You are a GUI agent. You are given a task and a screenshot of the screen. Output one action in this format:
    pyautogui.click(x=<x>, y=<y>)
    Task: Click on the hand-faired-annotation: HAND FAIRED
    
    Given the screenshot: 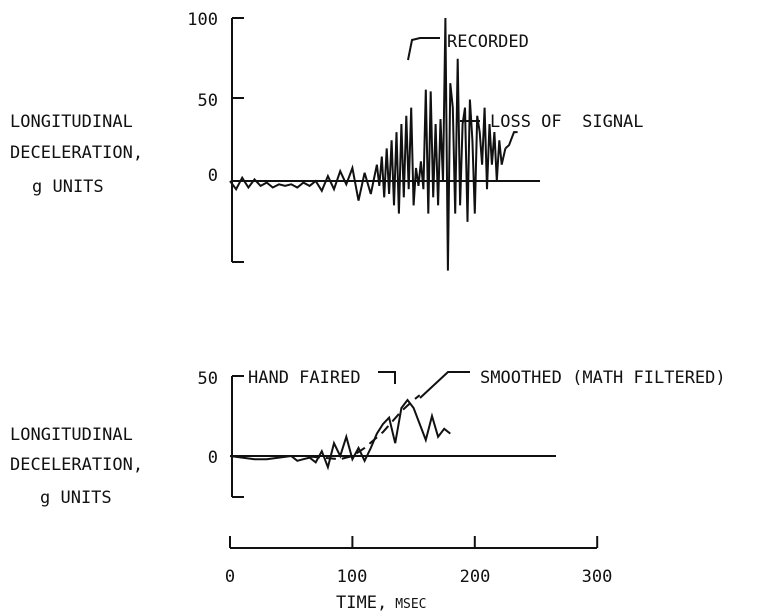 What is the action you would take?
    pyautogui.click(x=304, y=378)
    